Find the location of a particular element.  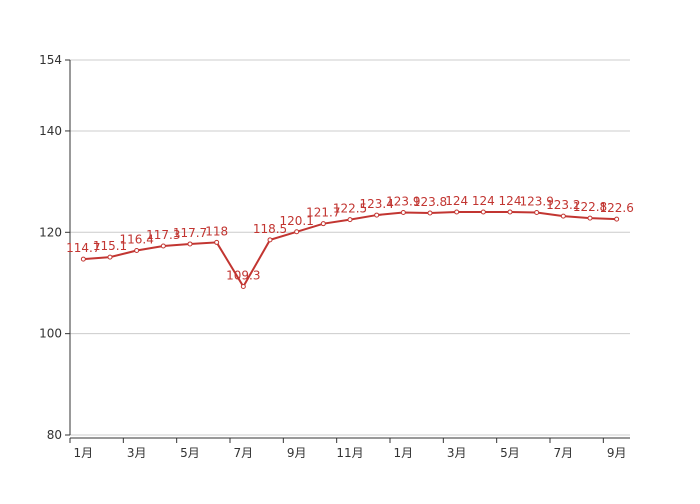

data-label: 118 is located at coordinates (216, 231).